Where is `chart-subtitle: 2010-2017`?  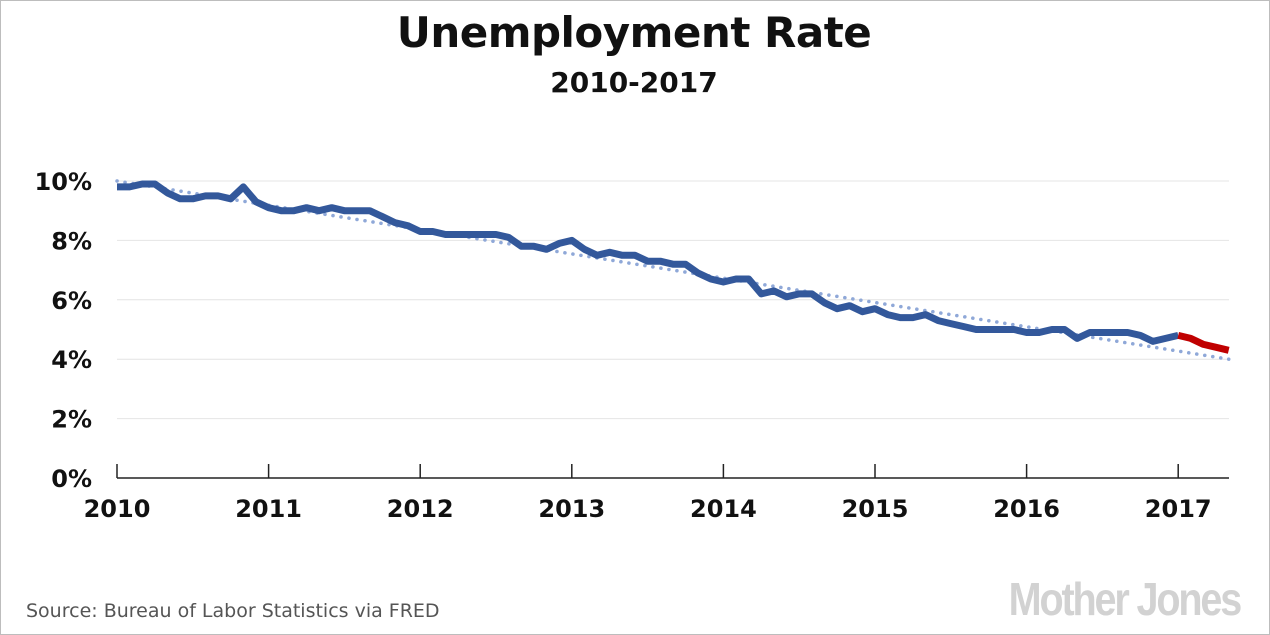 chart-subtitle: 2010-2017 is located at coordinates (634, 82).